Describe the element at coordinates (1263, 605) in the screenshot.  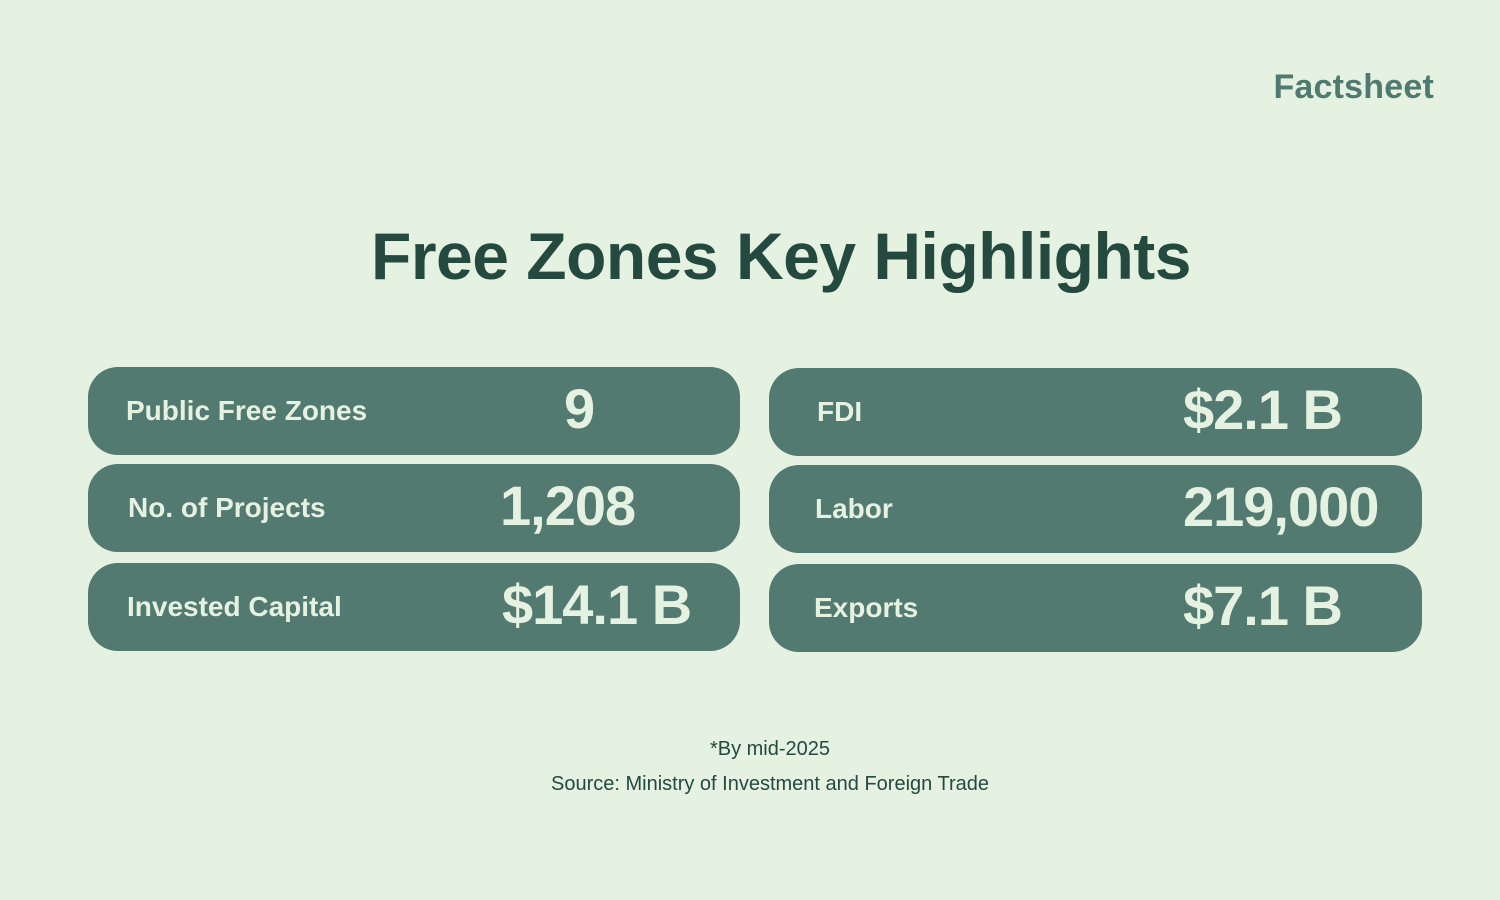
I see `stat-value: $7.1 B` at that location.